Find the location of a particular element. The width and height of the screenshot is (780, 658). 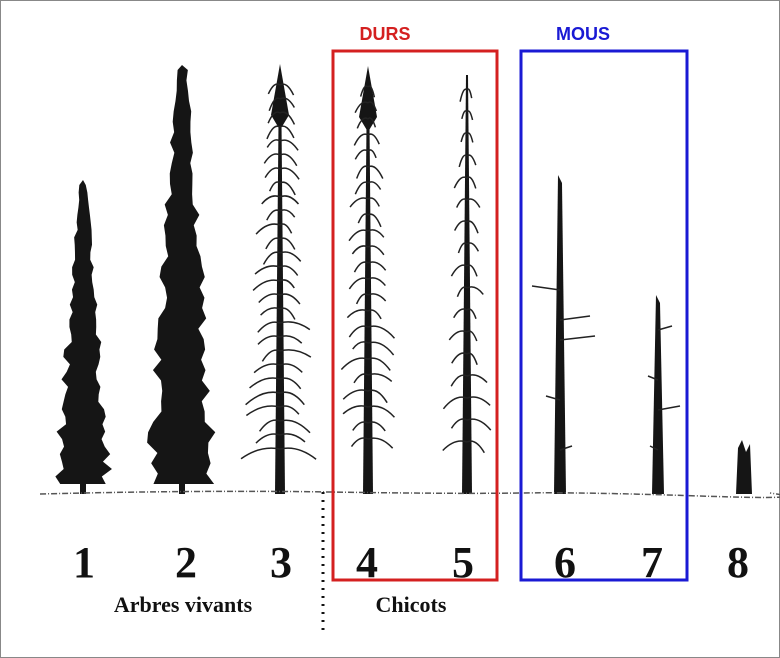

tree-number: 8 is located at coordinates (738, 562).